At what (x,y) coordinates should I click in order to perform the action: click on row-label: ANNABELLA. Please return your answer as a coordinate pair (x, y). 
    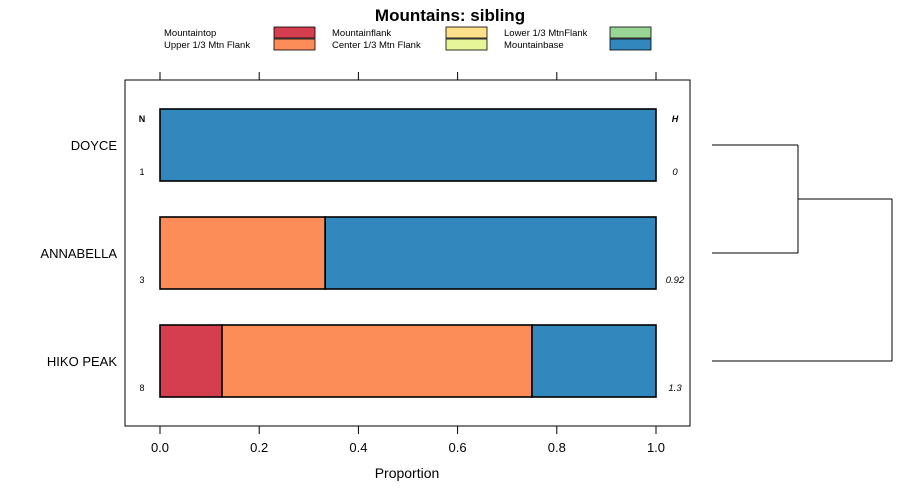
    Looking at the image, I should click on (78, 253).